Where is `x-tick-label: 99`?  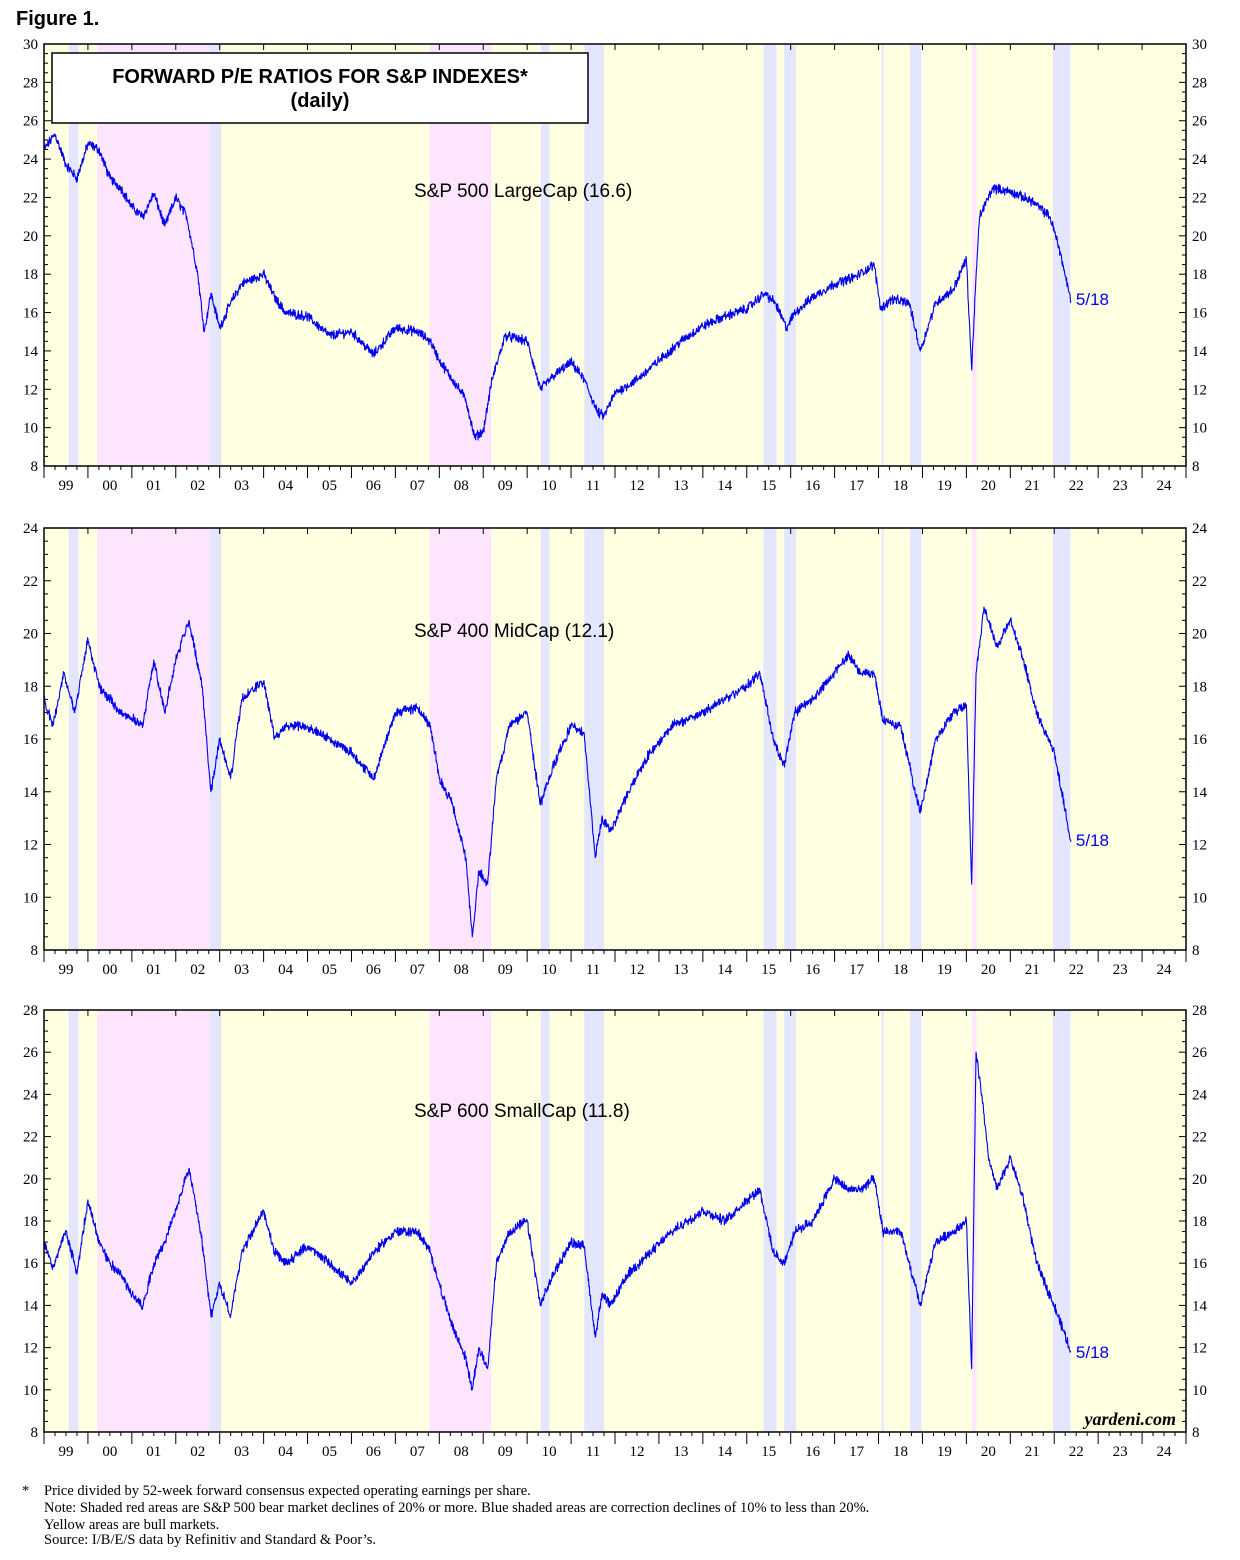
x-tick-label: 99 is located at coordinates (65, 970).